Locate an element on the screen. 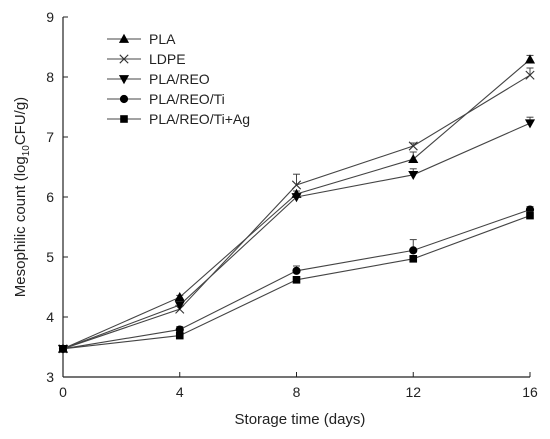 This screenshot has width=550, height=439. legend-item-pla-reo-ti: PLA/REO/Ti is located at coordinates (166, 99).